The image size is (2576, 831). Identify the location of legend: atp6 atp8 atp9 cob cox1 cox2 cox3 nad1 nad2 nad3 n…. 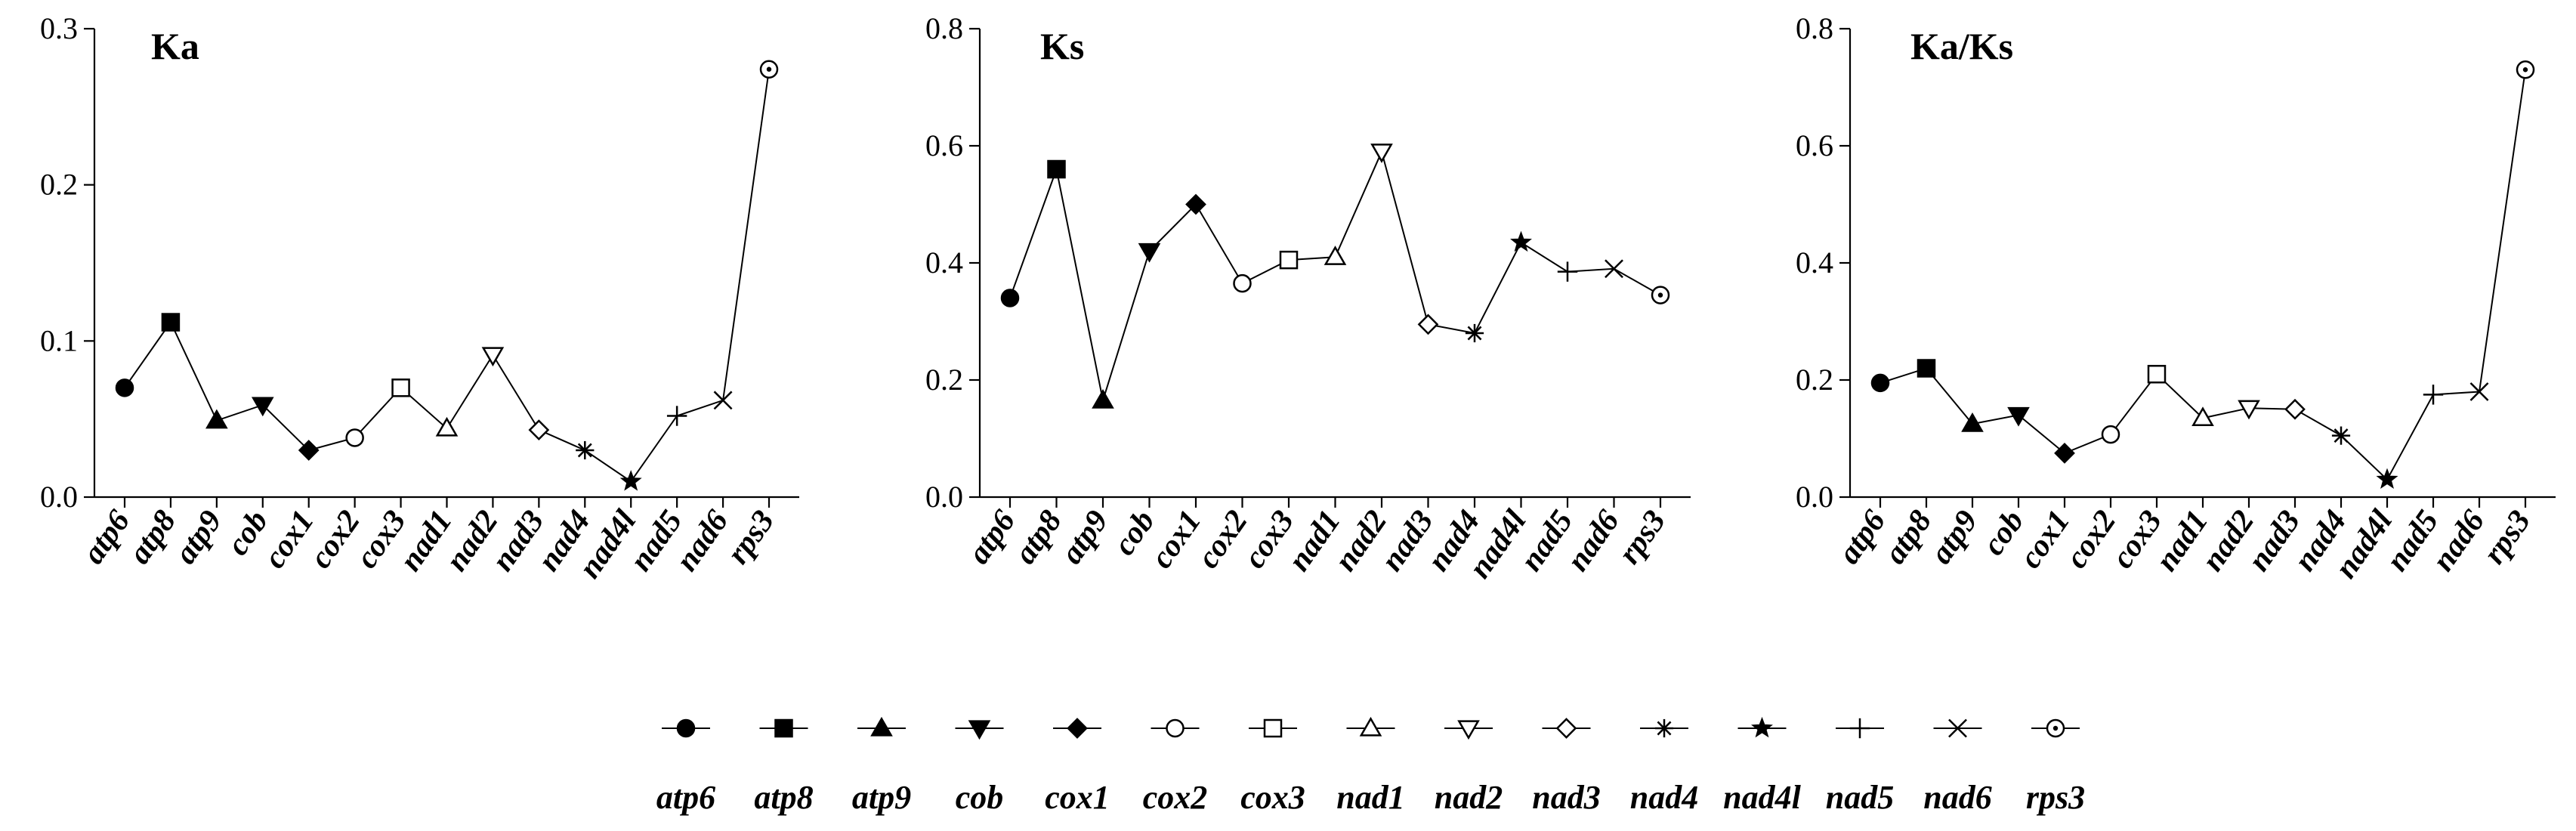
(1370, 766).